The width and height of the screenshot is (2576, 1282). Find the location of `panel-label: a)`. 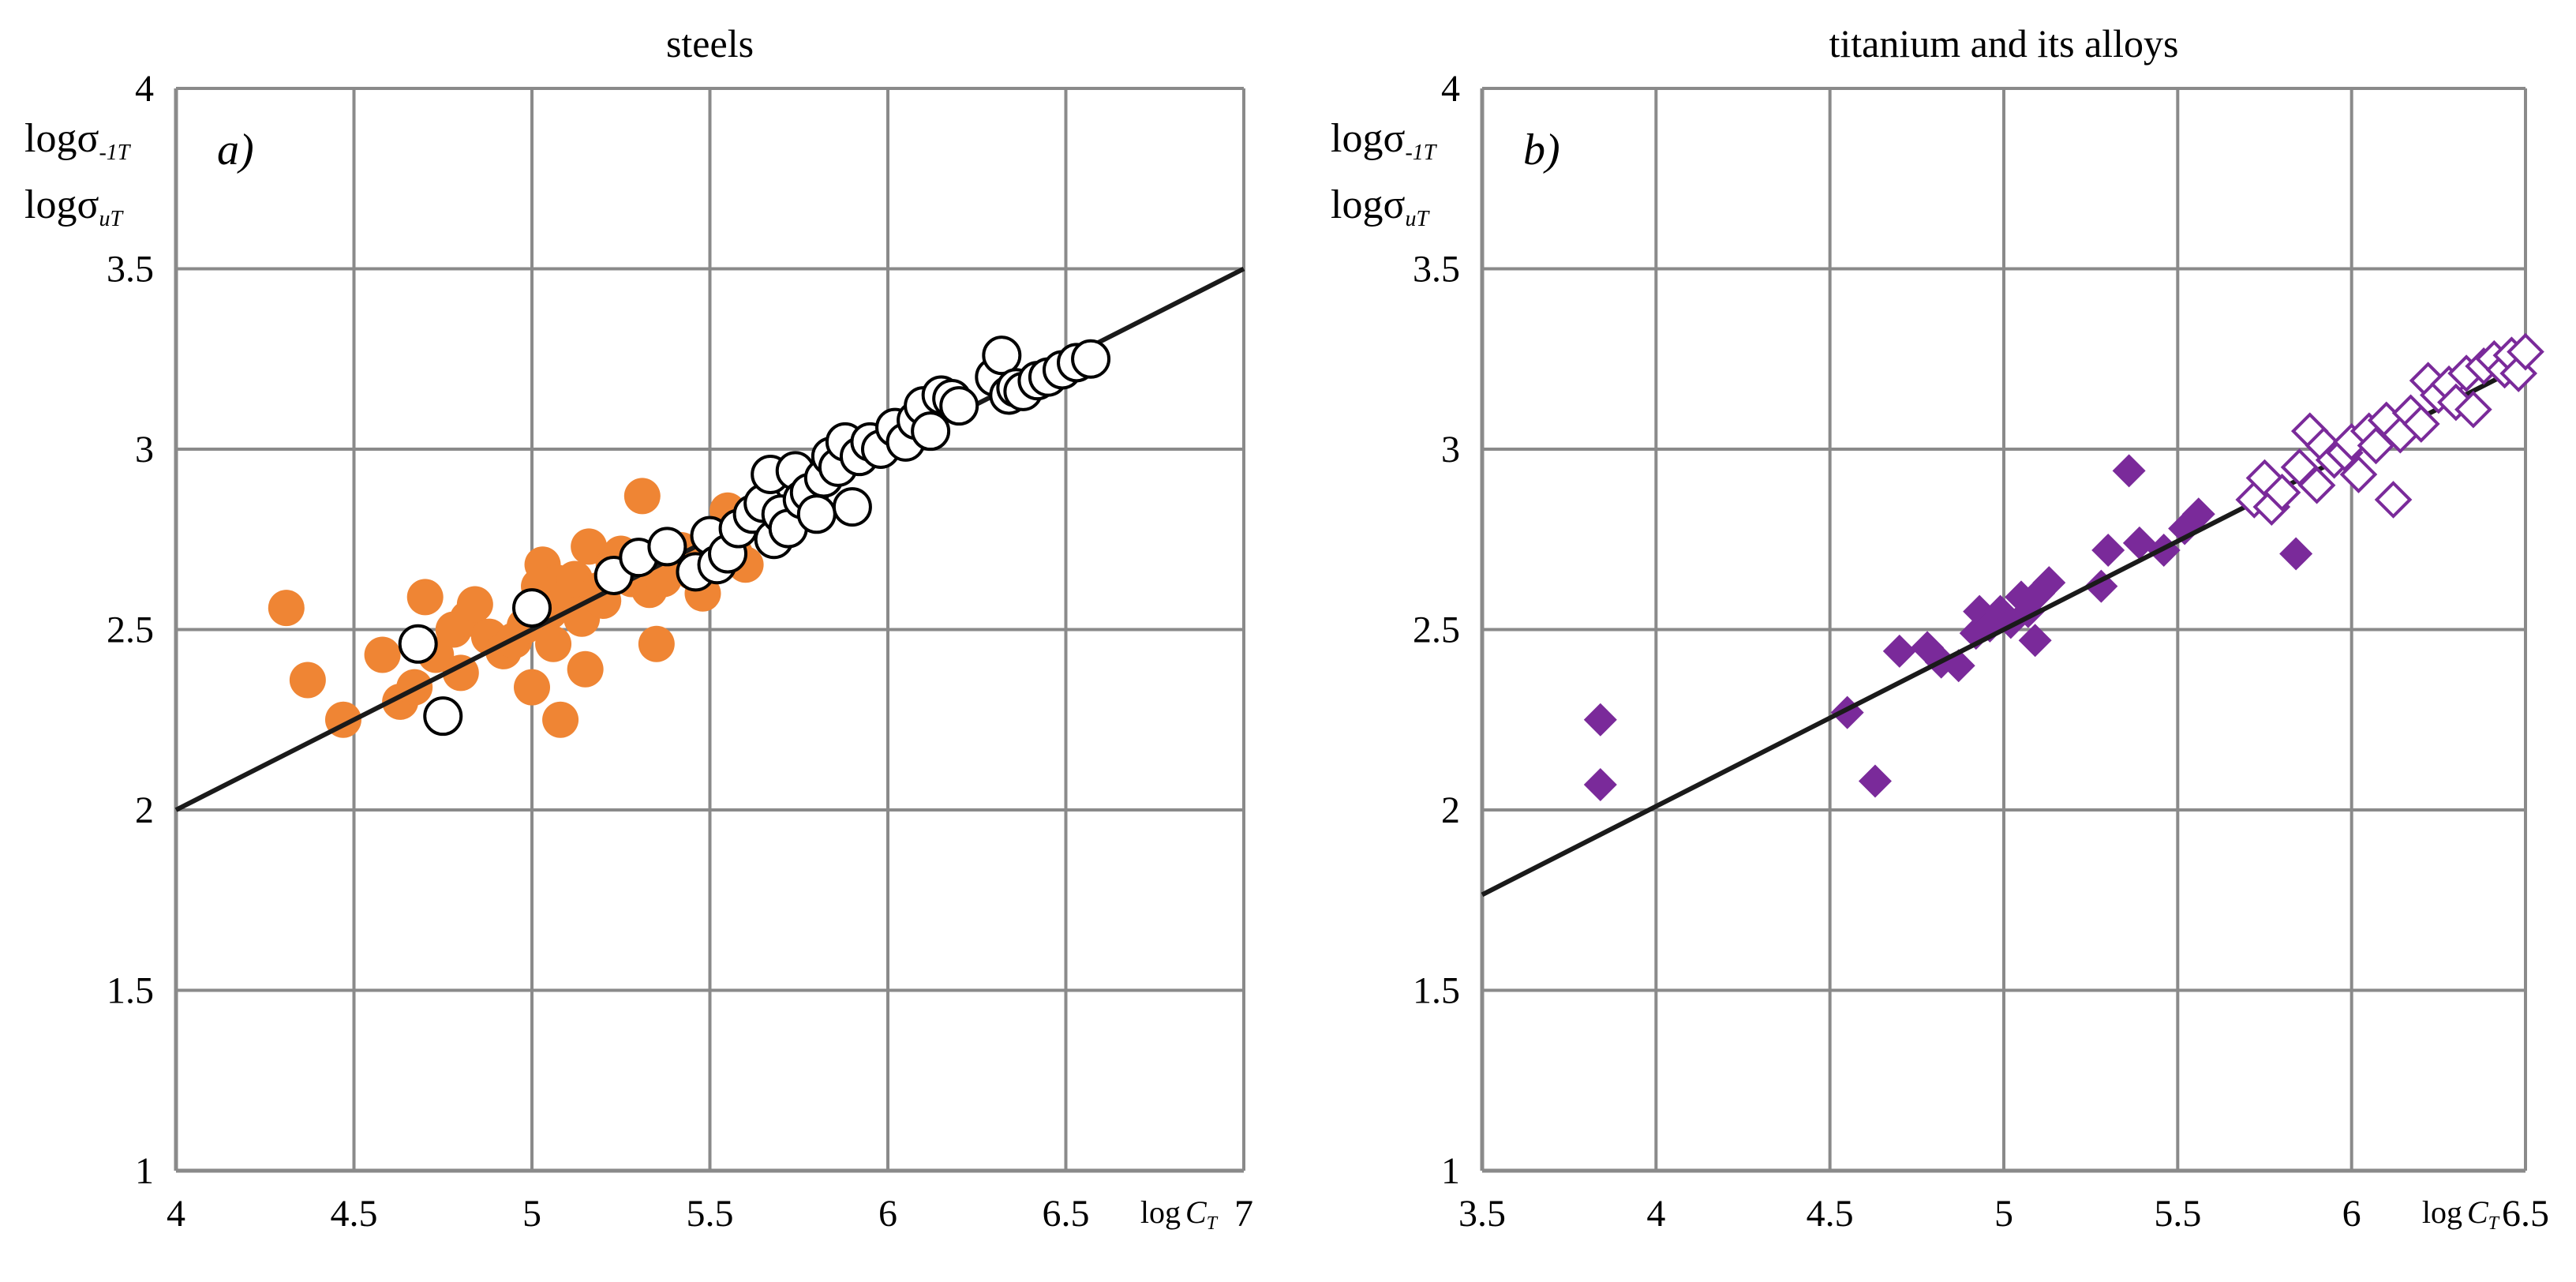

panel-label: a) is located at coordinates (235, 150).